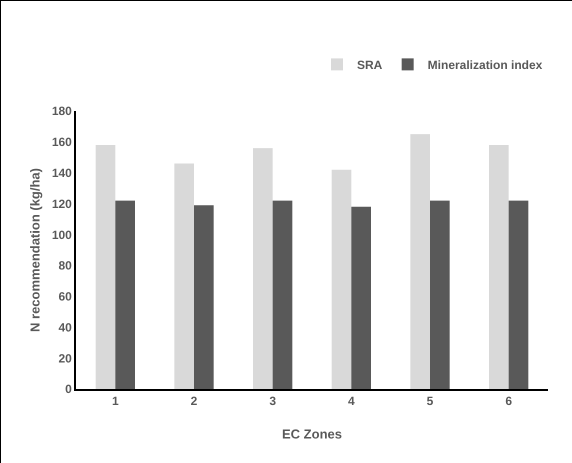 The height and width of the screenshot is (463, 572). I want to click on x-tick-label: 2, so click(194, 401).